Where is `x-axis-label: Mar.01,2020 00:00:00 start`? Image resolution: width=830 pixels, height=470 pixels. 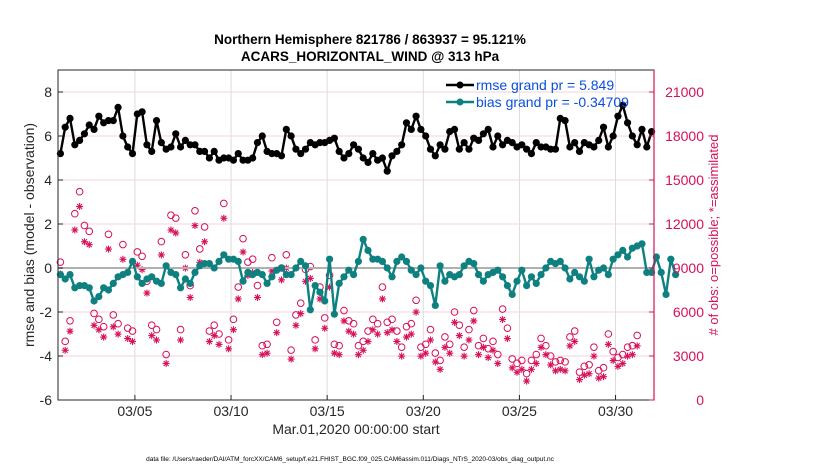 x-axis-label: Mar.01,2020 00:00:00 start is located at coordinates (355, 429).